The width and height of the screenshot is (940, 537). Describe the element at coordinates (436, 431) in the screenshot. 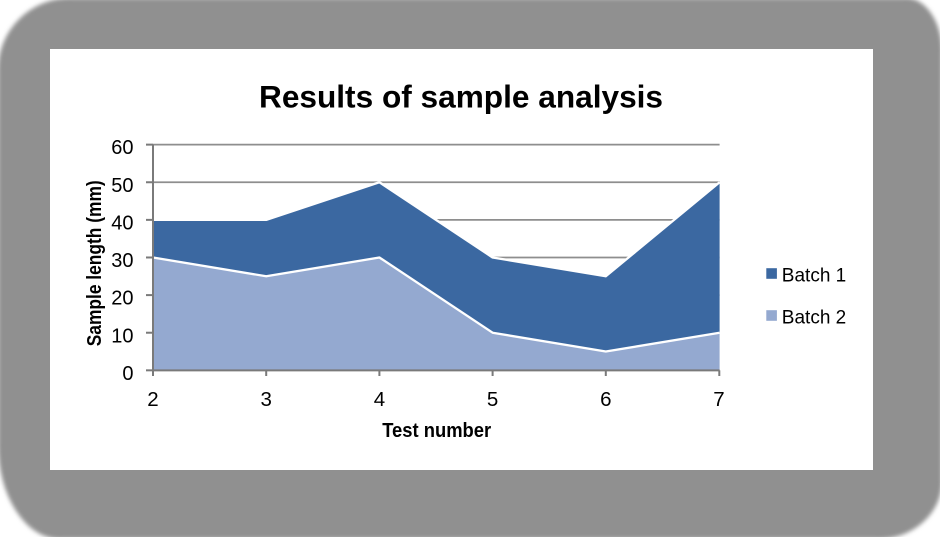

I see `svg-text: Test number` at that location.